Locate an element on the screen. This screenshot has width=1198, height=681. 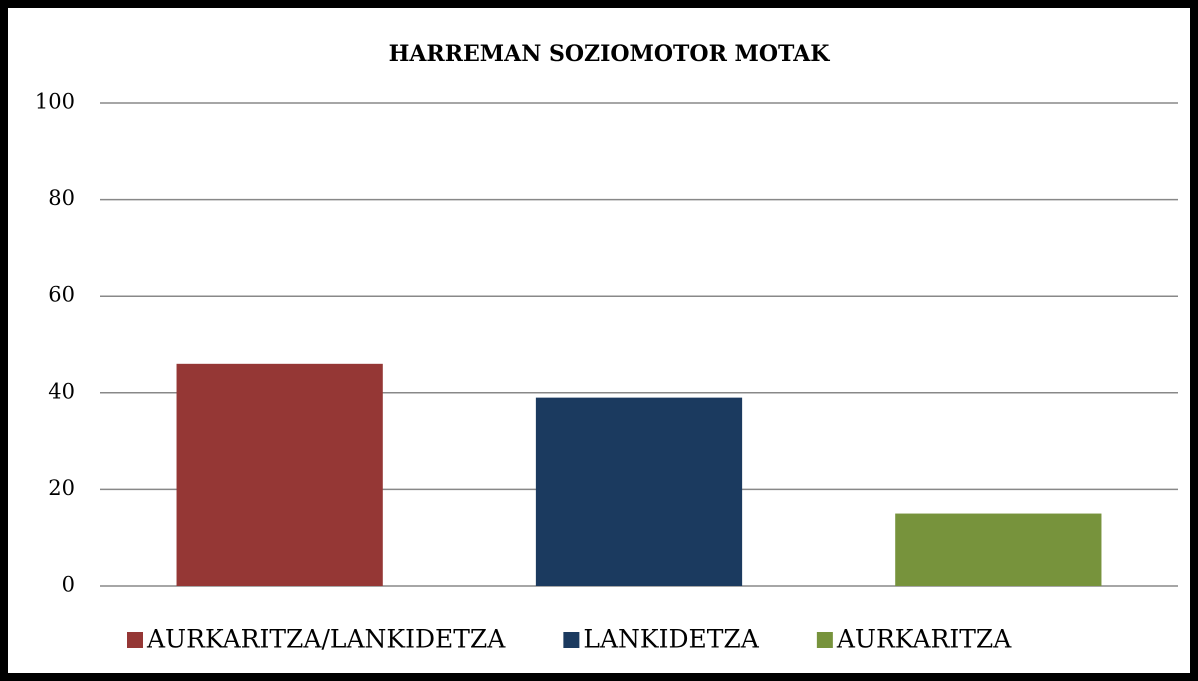
chart-title: HARREMAN SOZIOMOTOR MOTAK is located at coordinates (610, 54).